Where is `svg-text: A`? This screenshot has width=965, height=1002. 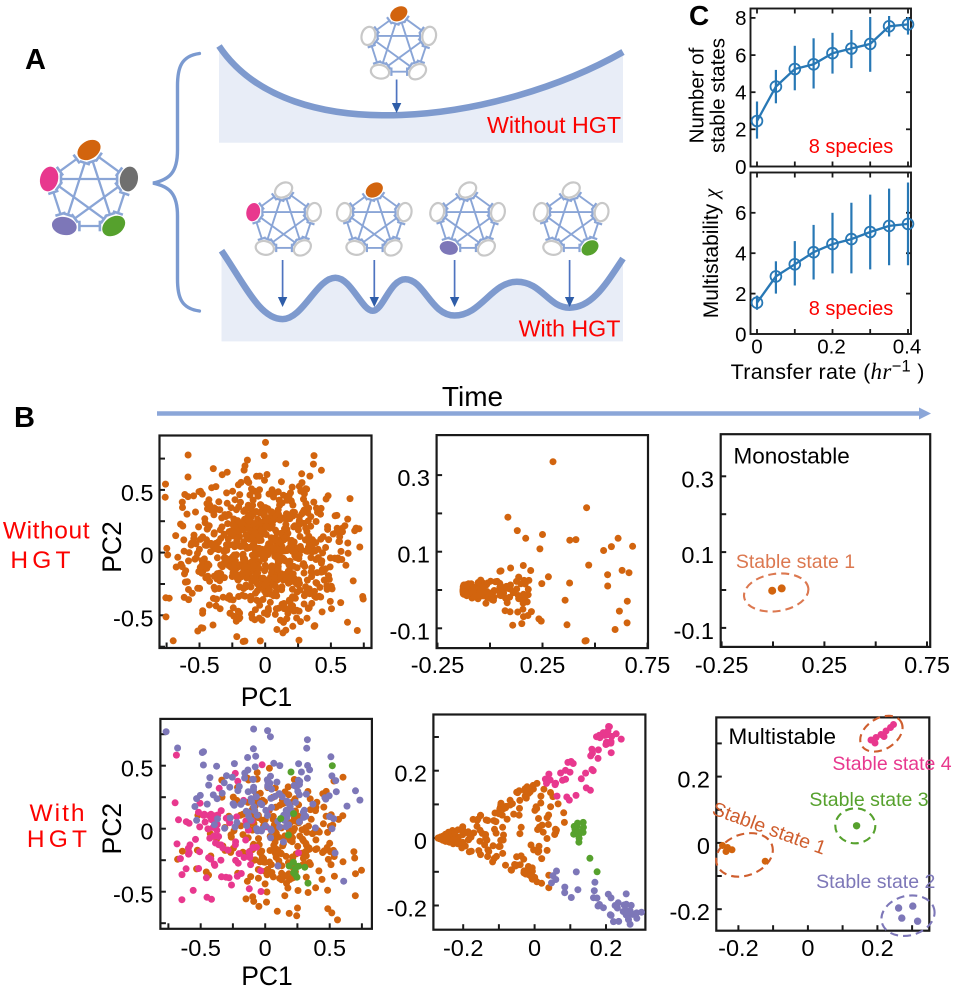
svg-text: A is located at coordinates (35, 60).